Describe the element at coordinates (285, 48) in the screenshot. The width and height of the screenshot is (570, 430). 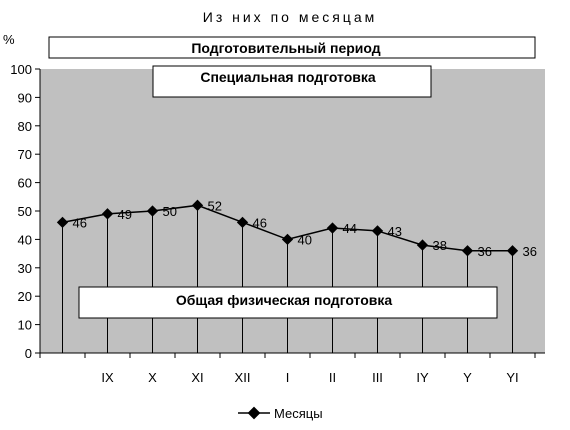
I see `top-period-label: Подготовительный период` at that location.